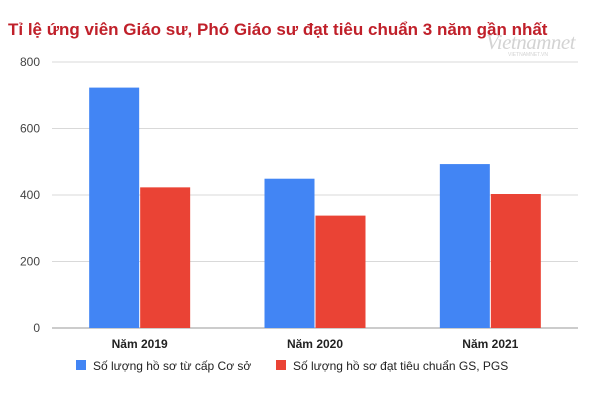 Image resolution: width=600 pixels, height=400 pixels. I want to click on y-axis-ticks: 0 200 400 600 800, so click(30, 195).